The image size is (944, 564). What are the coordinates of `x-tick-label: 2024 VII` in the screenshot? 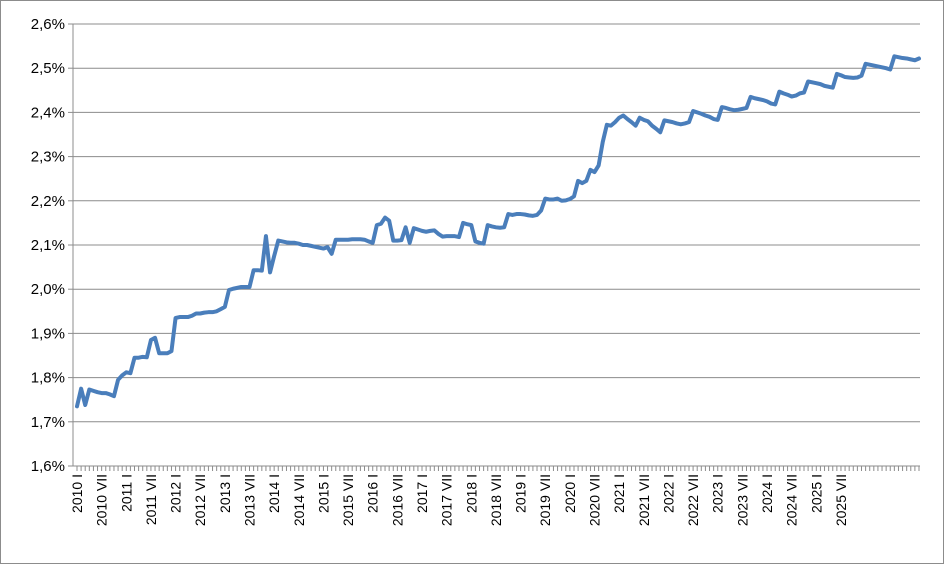 It's located at (792, 500).